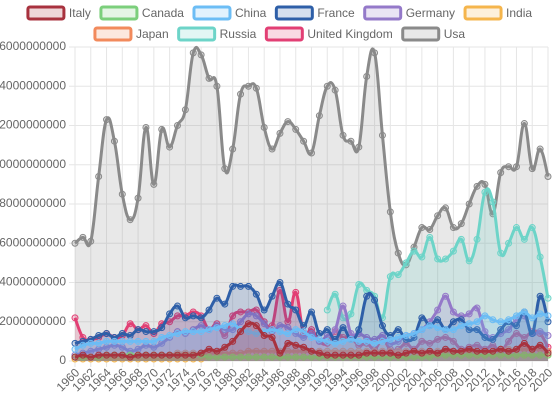  What do you see at coordinates (519, 13) in the screenshot?
I see `legend-label: India` at bounding box center [519, 13].